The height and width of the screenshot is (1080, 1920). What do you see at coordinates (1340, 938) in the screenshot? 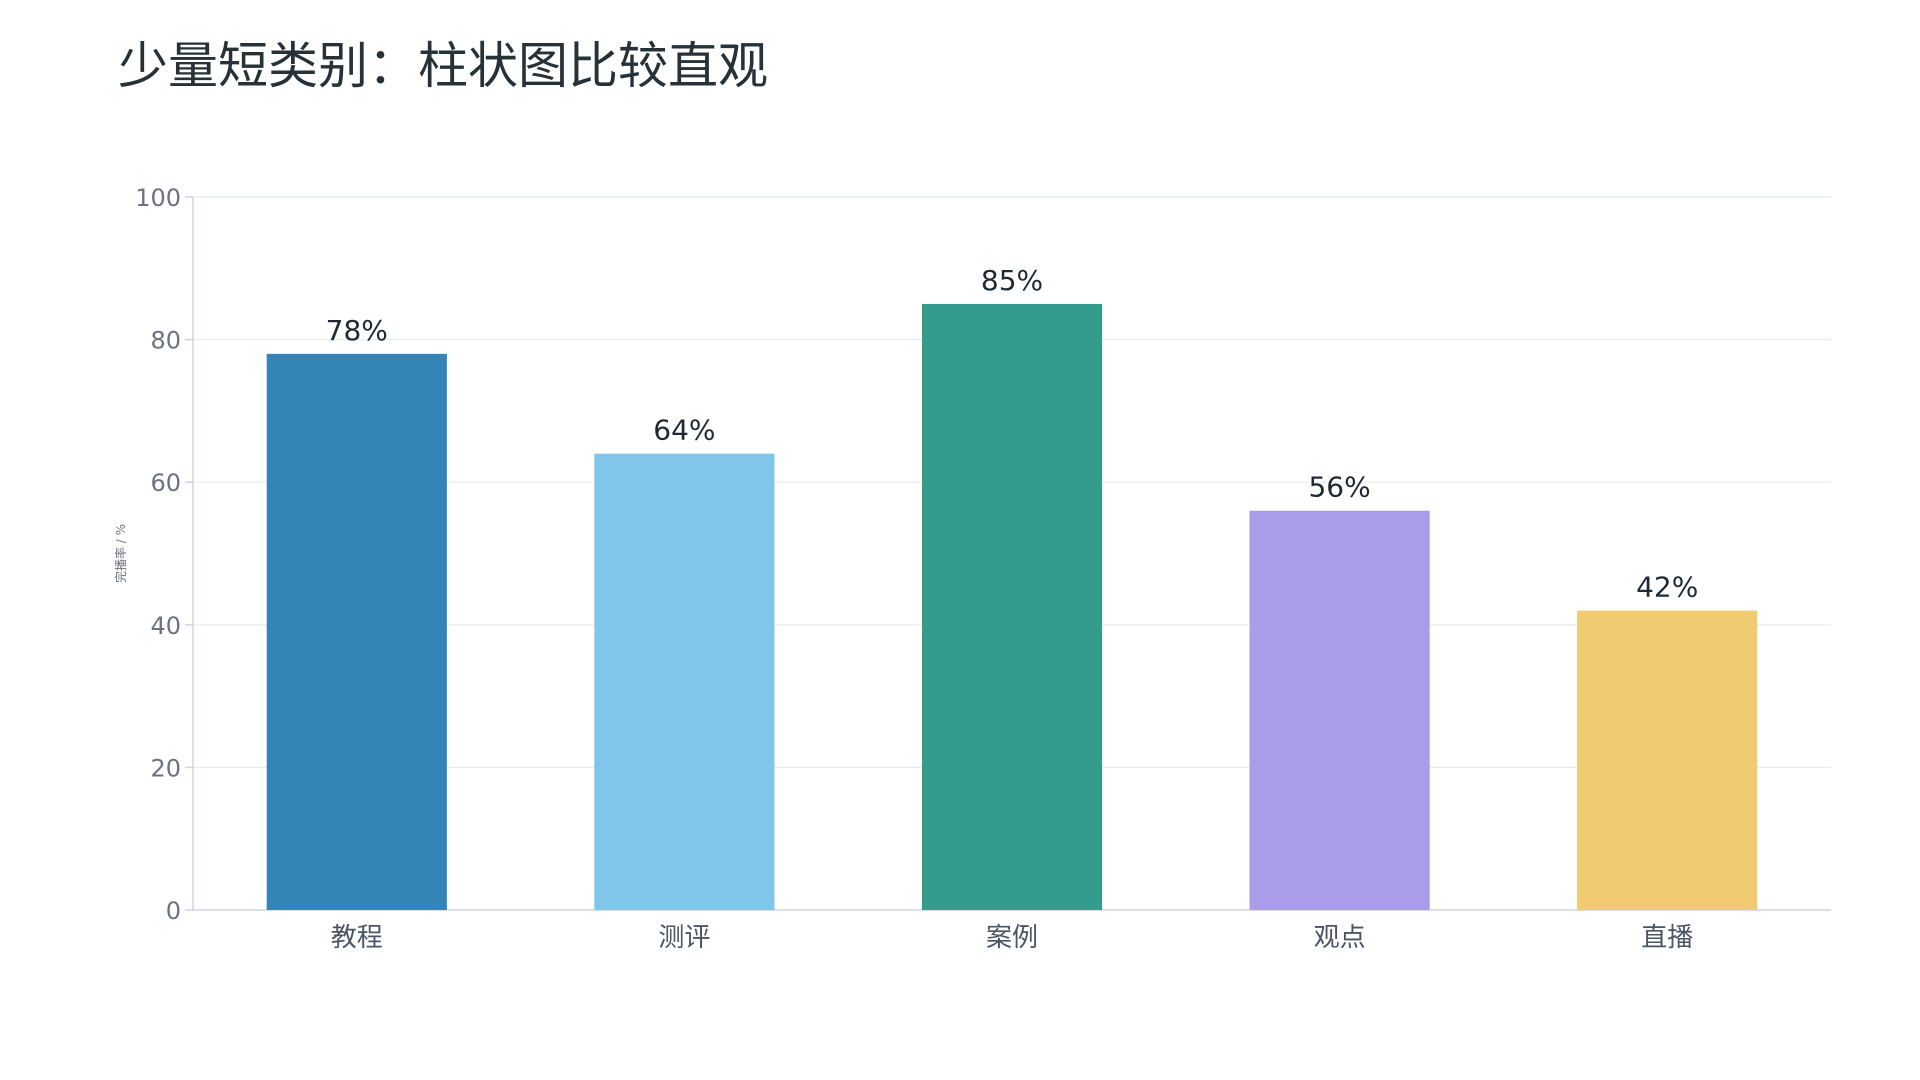
I see `x-tick-label: 观点` at bounding box center [1340, 938].